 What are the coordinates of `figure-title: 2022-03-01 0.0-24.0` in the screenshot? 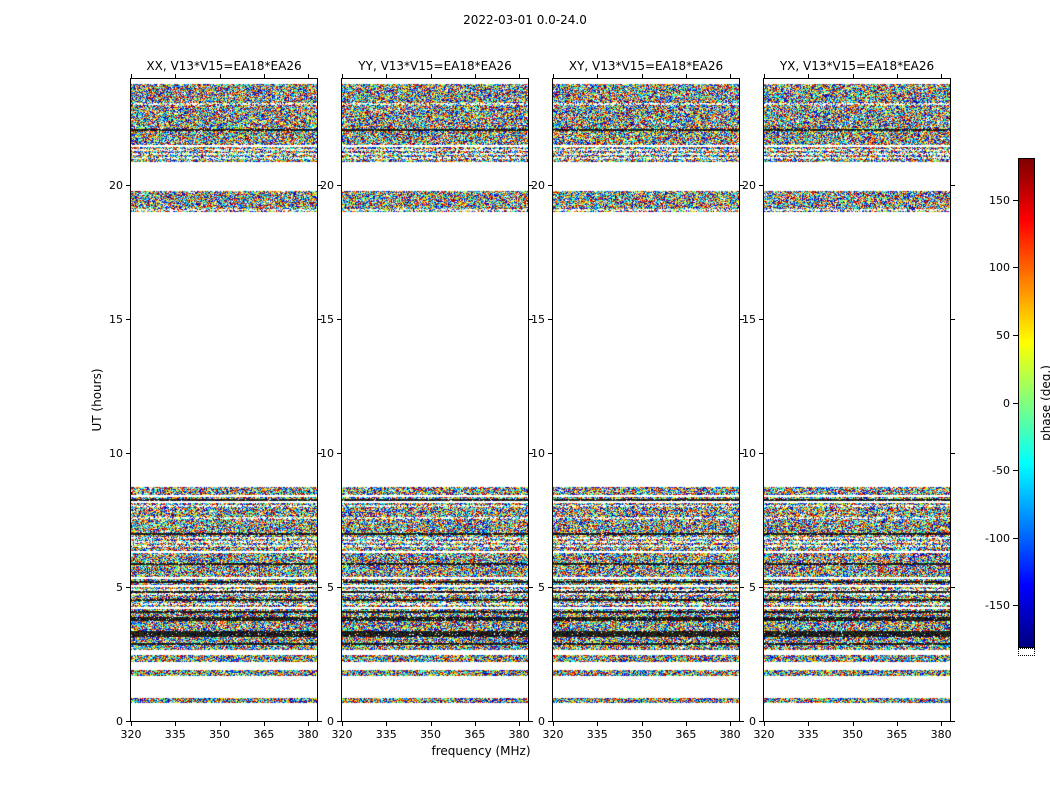 It's located at (525, 20).